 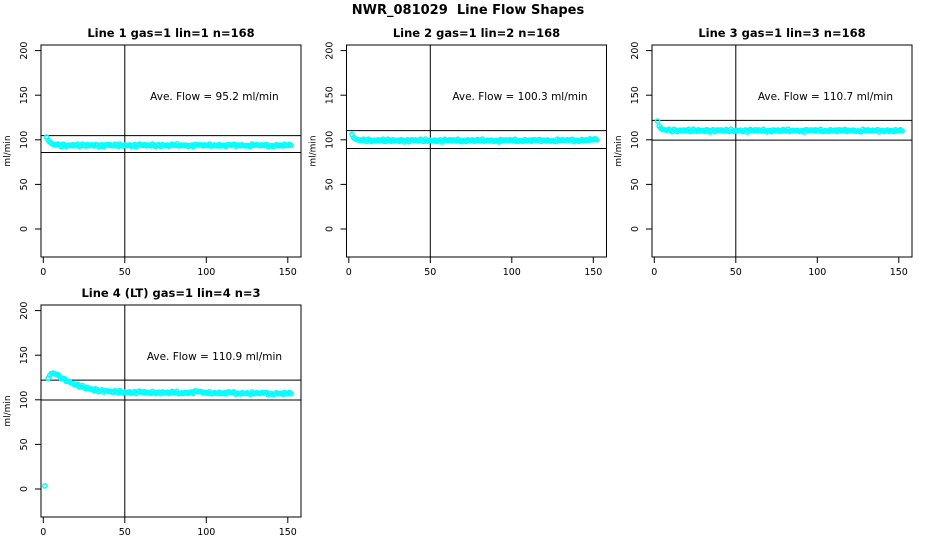 What do you see at coordinates (476, 33) in the screenshot?
I see `panel-title: Line 2 gas=1 lin=2 n=168` at bounding box center [476, 33].